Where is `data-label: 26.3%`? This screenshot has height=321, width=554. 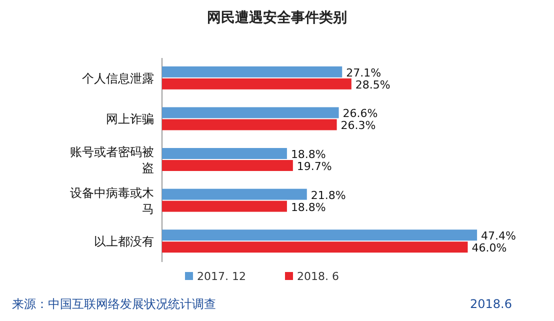 data-label: 26.3% is located at coordinates (358, 125).